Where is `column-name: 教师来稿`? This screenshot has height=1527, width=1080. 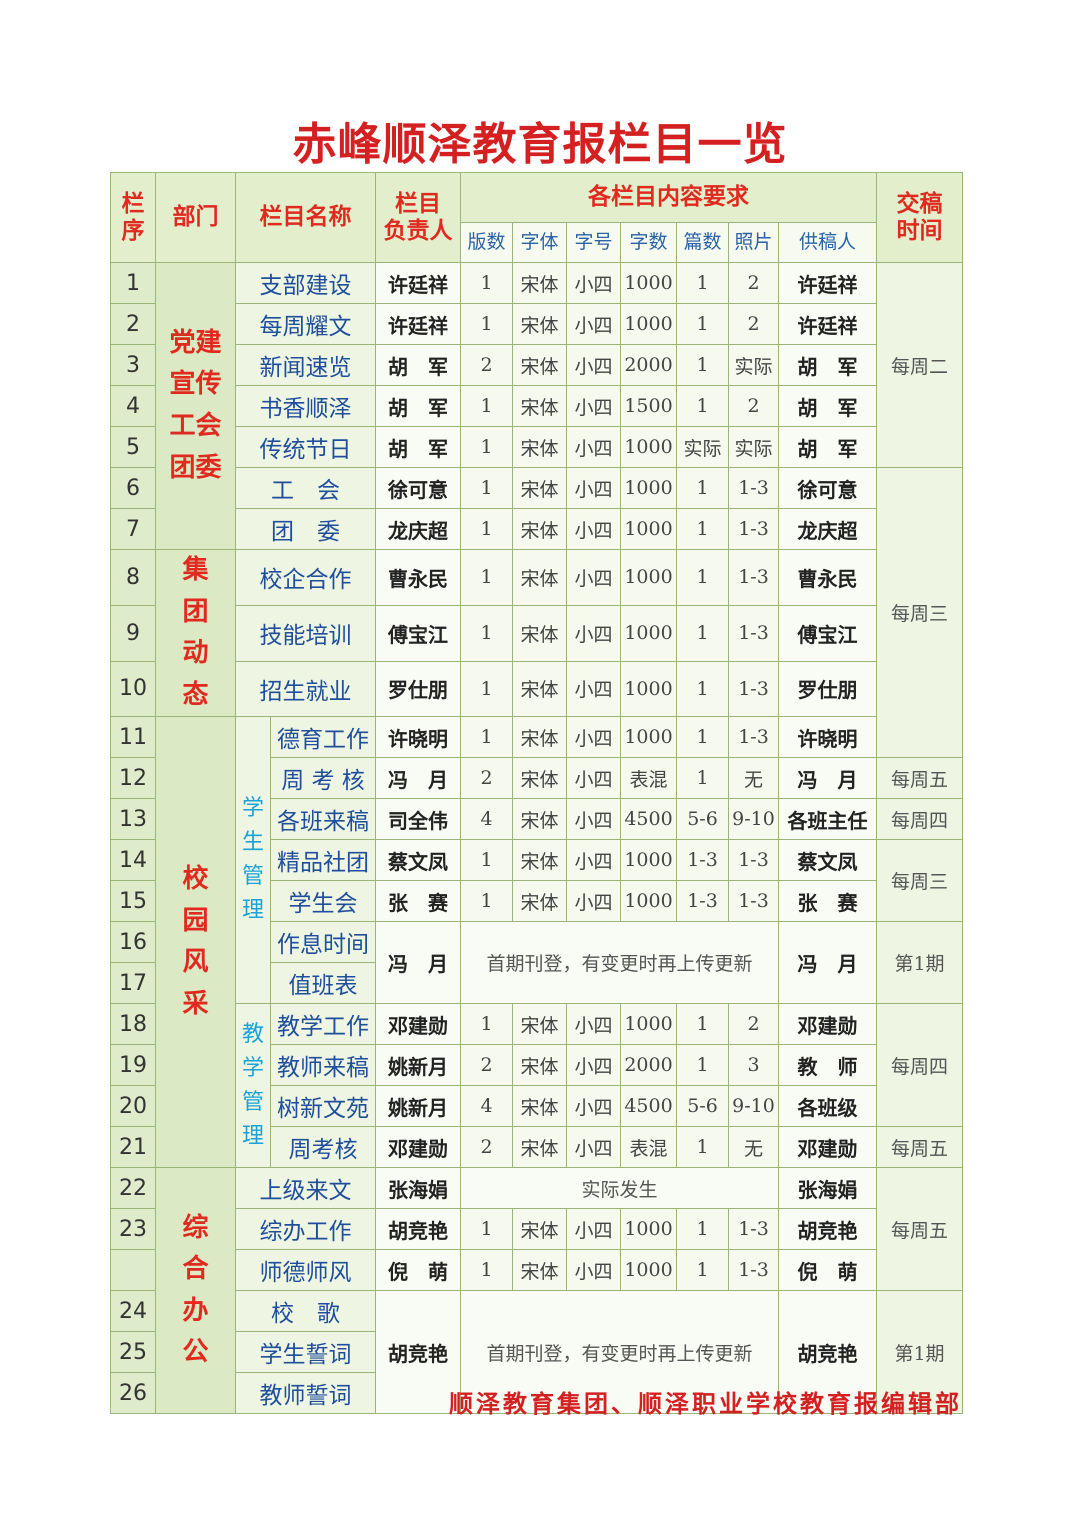 column-name: 教师来稿 is located at coordinates (323, 1065).